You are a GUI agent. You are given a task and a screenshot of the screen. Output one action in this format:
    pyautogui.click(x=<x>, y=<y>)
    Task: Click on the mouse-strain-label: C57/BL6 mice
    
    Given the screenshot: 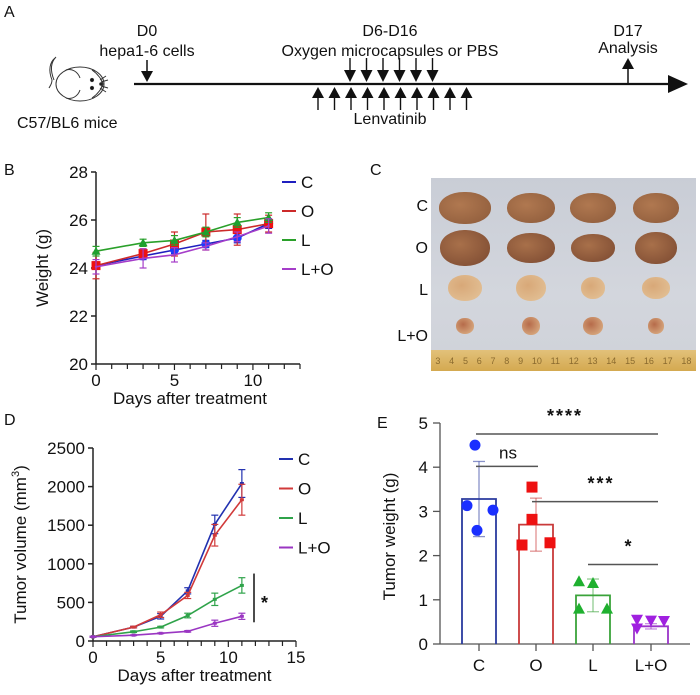 What is the action you would take?
    pyautogui.click(x=67, y=123)
    